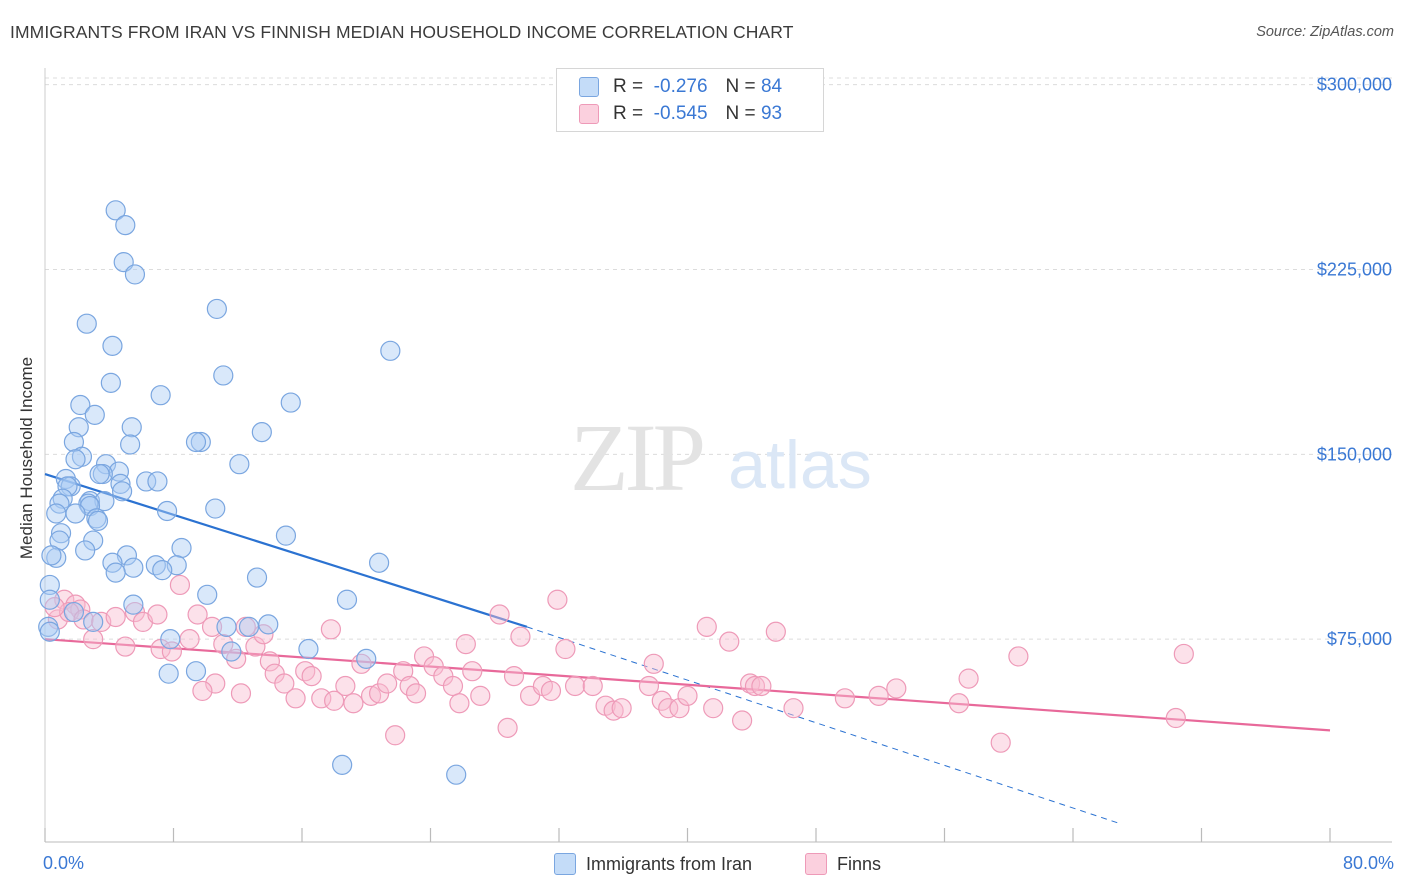  What do you see at coordinates (565, 864) in the screenshot?
I see `series-swatch-iran` at bounding box center [565, 864].